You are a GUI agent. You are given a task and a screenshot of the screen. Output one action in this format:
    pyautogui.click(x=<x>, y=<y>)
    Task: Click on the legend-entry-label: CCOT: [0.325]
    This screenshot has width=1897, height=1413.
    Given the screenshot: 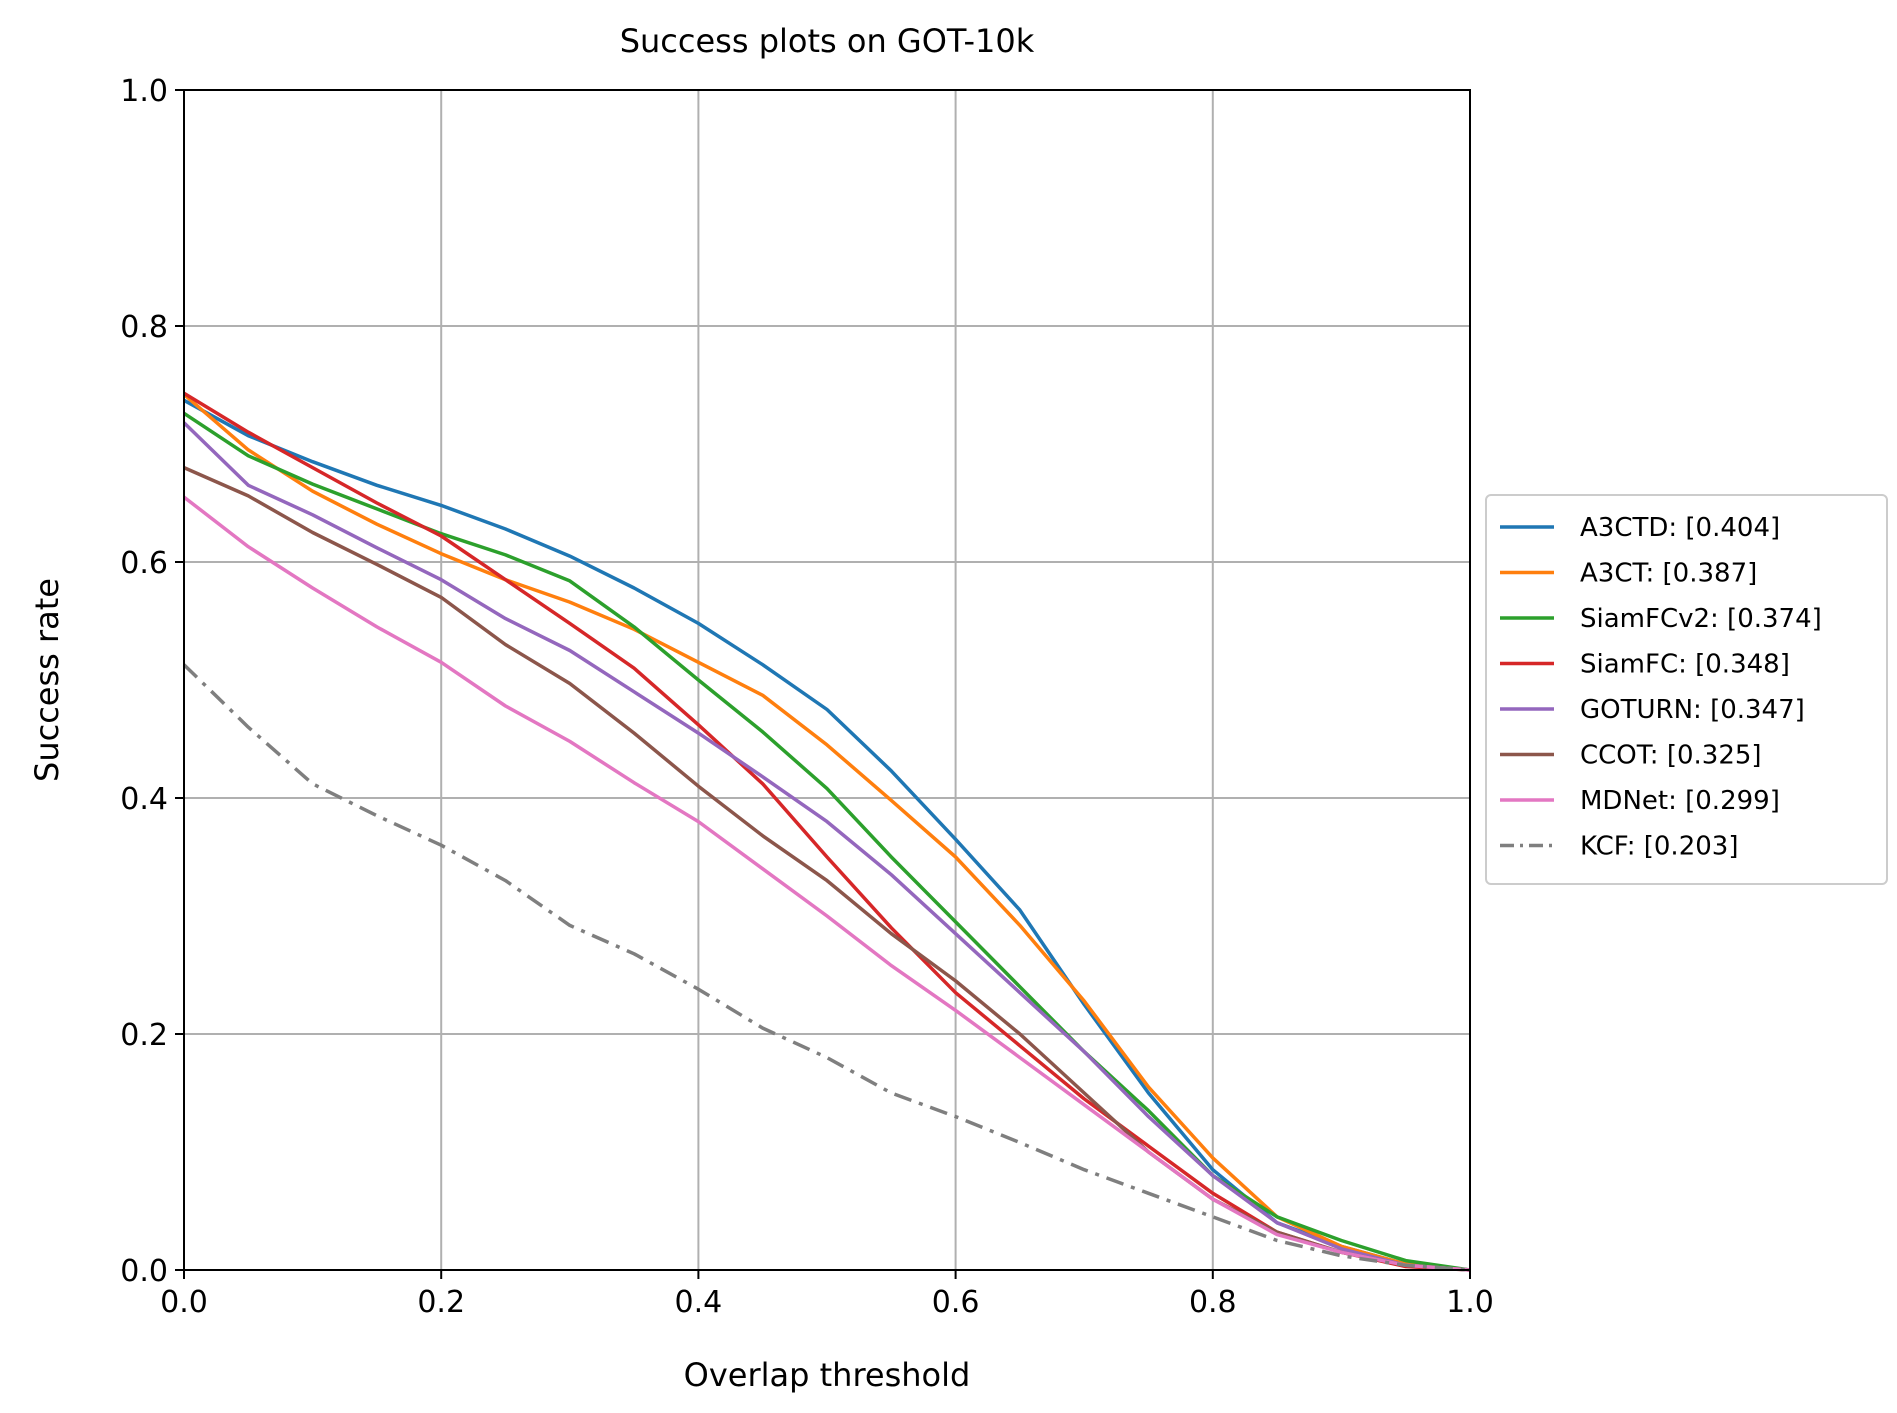 What is the action you would take?
    pyautogui.click(x=1671, y=756)
    